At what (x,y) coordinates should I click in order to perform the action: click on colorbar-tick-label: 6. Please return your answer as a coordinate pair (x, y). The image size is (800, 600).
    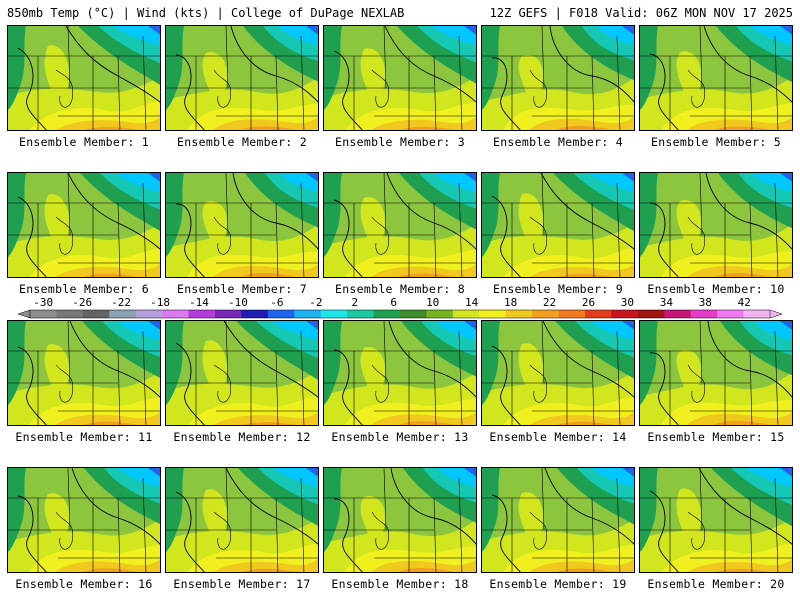
    Looking at the image, I should click on (393, 302).